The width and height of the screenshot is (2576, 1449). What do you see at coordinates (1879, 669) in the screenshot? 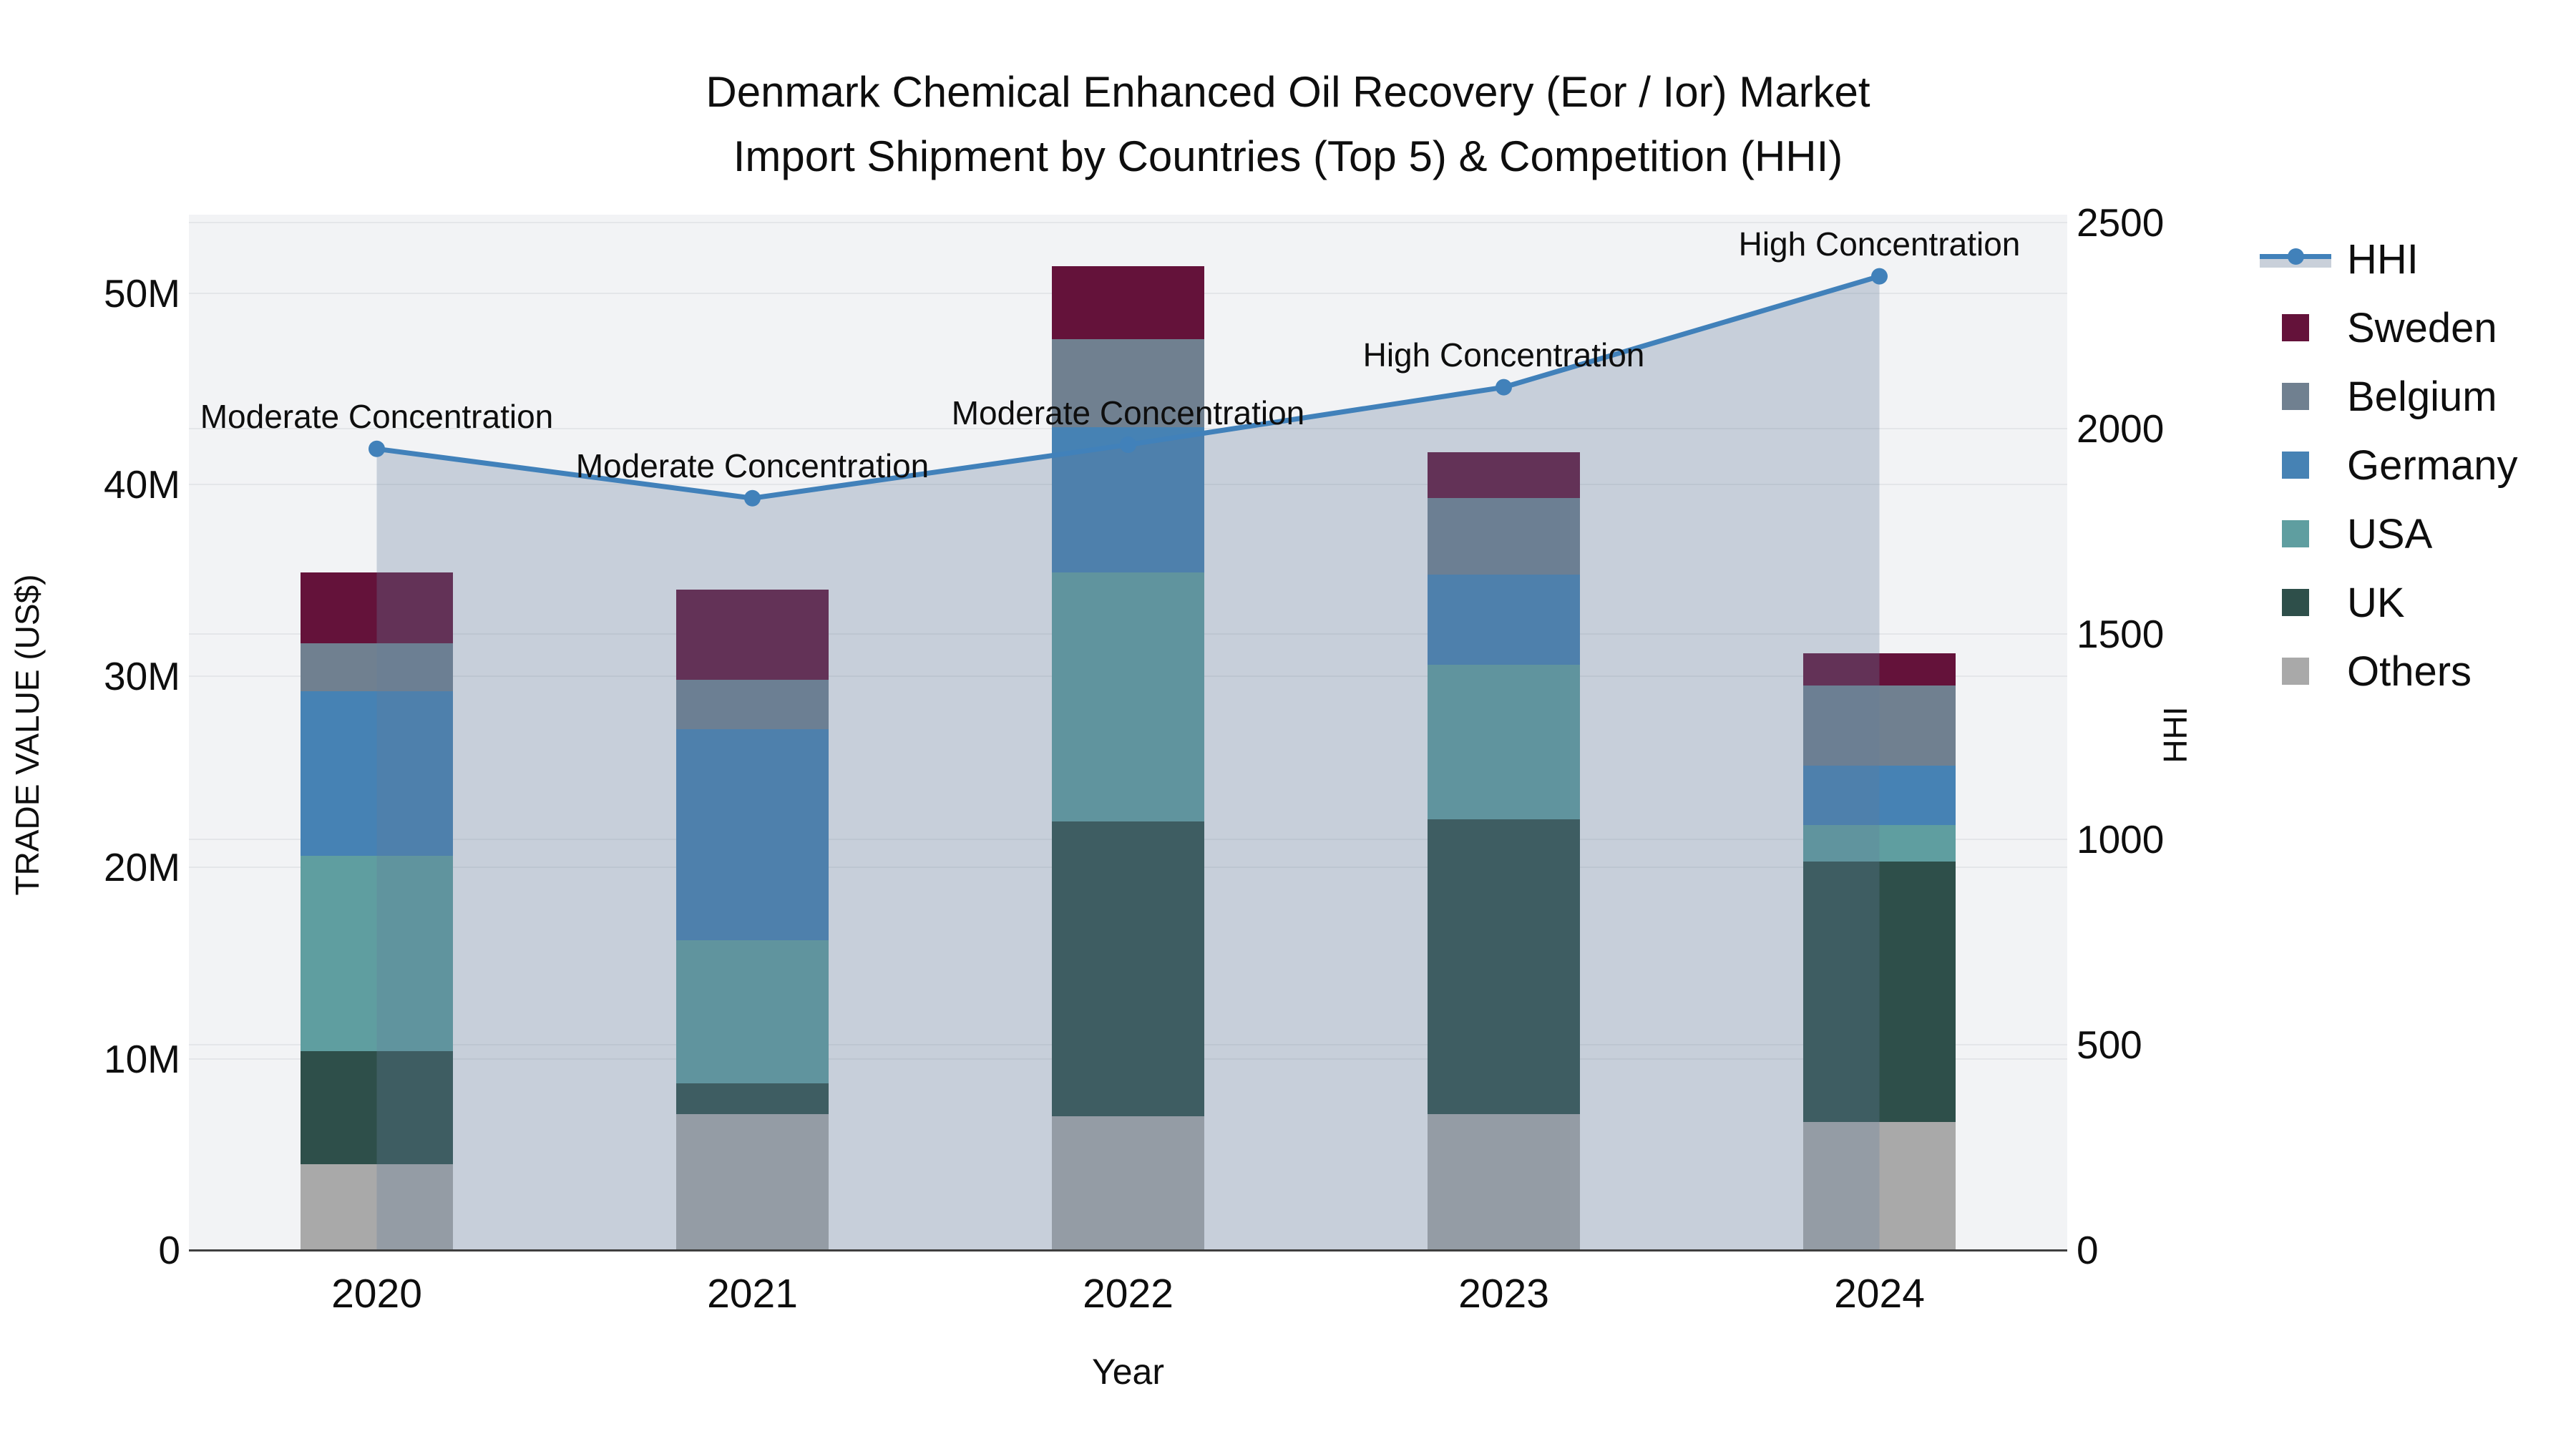
I see `bar-segment-2024-sweden` at bounding box center [1879, 669].